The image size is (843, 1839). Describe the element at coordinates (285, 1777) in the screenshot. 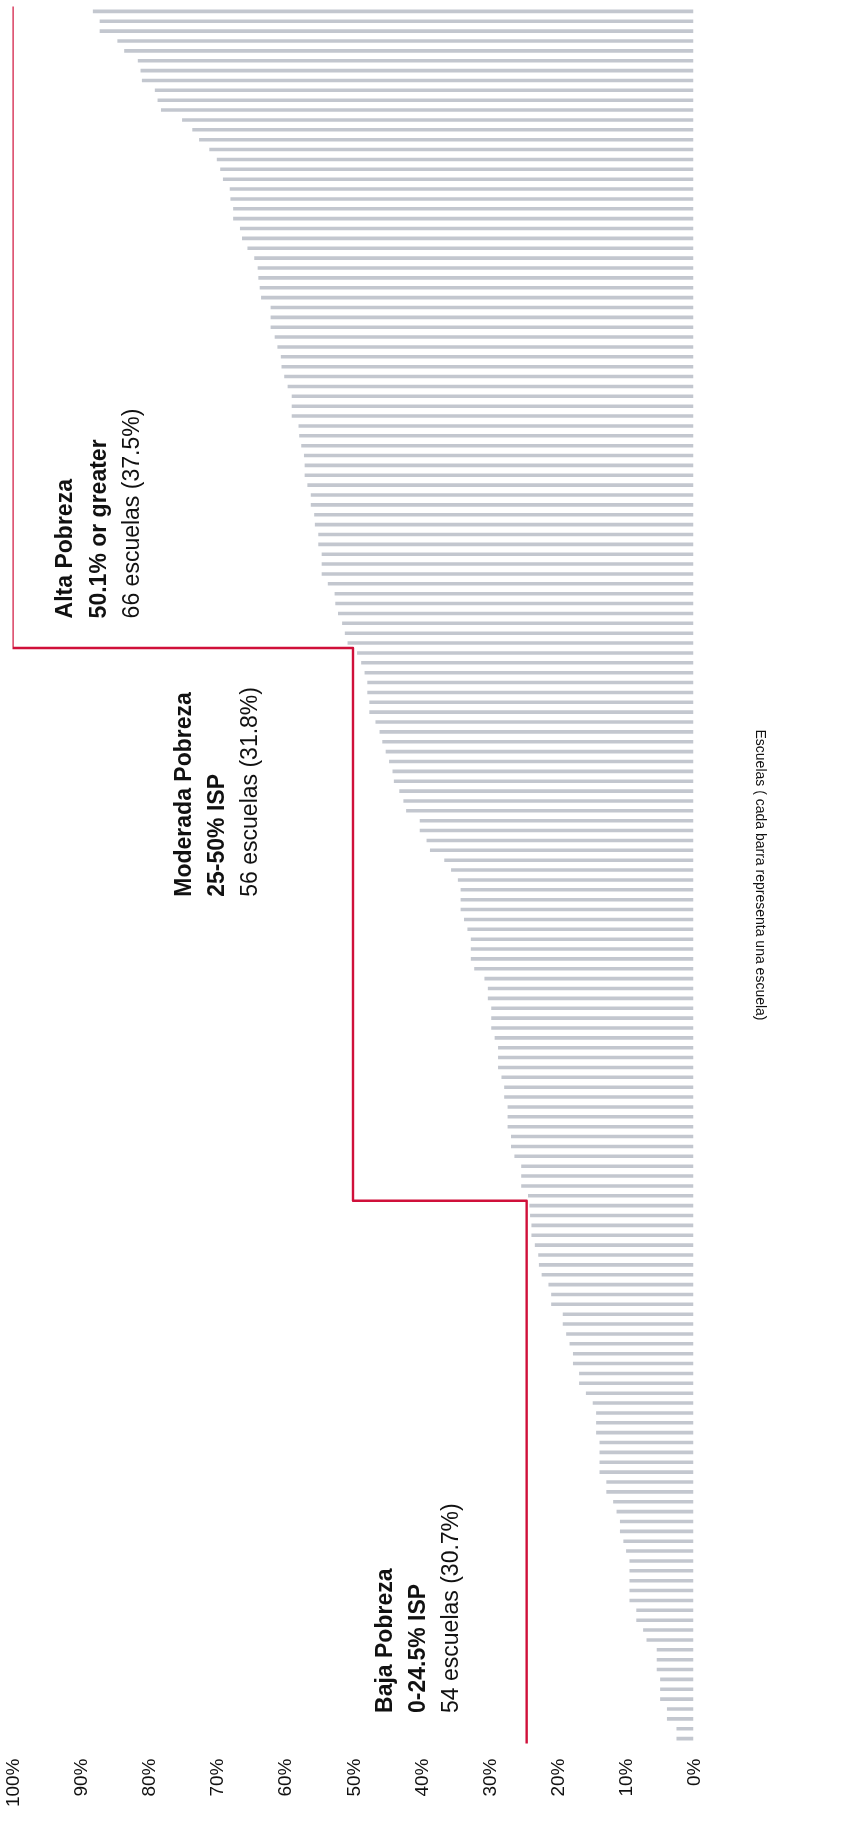

I see `x-tick-label: 60%` at that location.